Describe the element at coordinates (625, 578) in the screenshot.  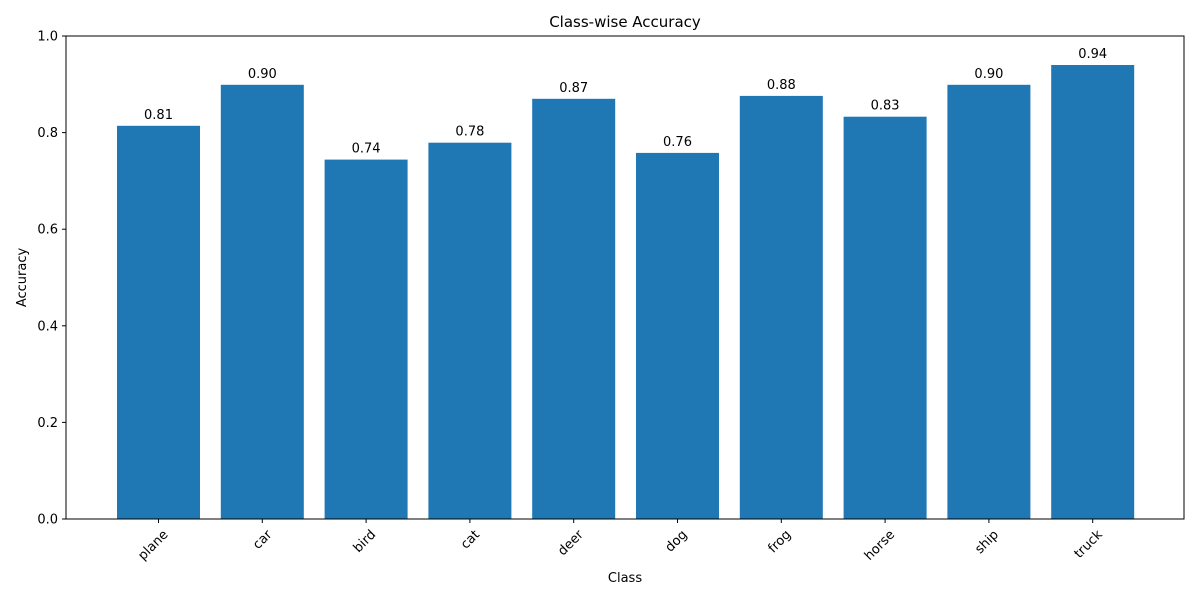
I see `x-axis-label: Class` at that location.